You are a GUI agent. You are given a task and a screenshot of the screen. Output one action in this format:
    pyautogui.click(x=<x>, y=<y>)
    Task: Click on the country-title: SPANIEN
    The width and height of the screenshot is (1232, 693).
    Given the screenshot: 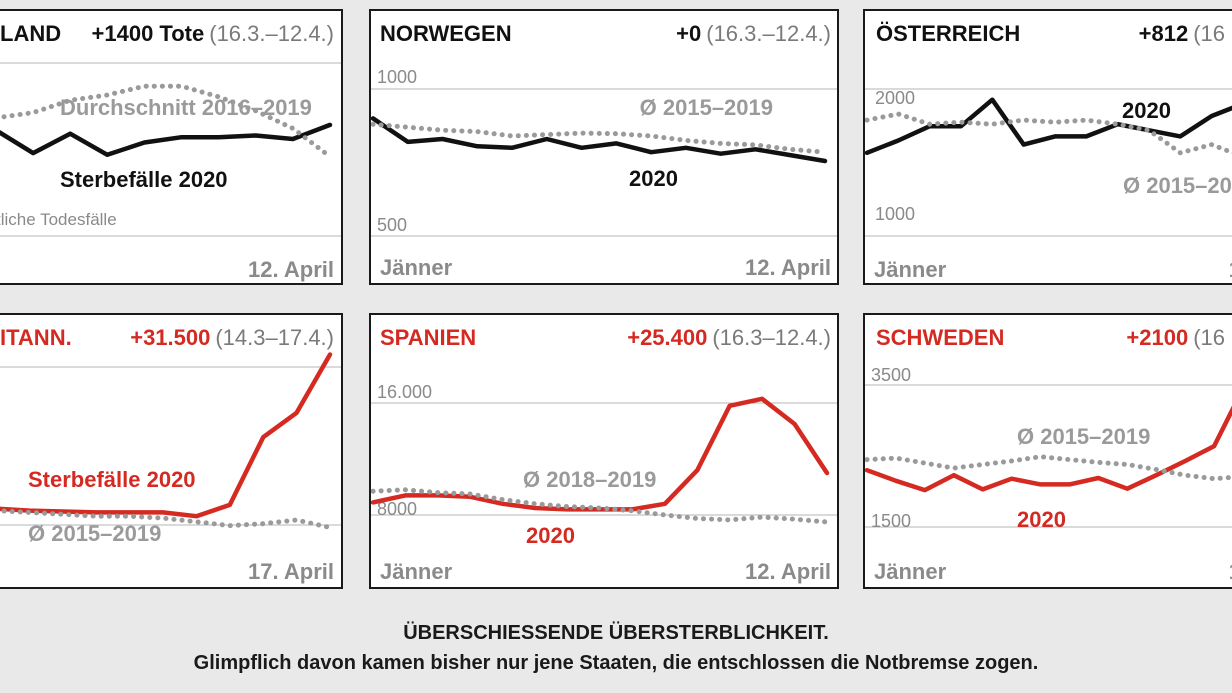 What is the action you would take?
    pyautogui.click(x=428, y=337)
    